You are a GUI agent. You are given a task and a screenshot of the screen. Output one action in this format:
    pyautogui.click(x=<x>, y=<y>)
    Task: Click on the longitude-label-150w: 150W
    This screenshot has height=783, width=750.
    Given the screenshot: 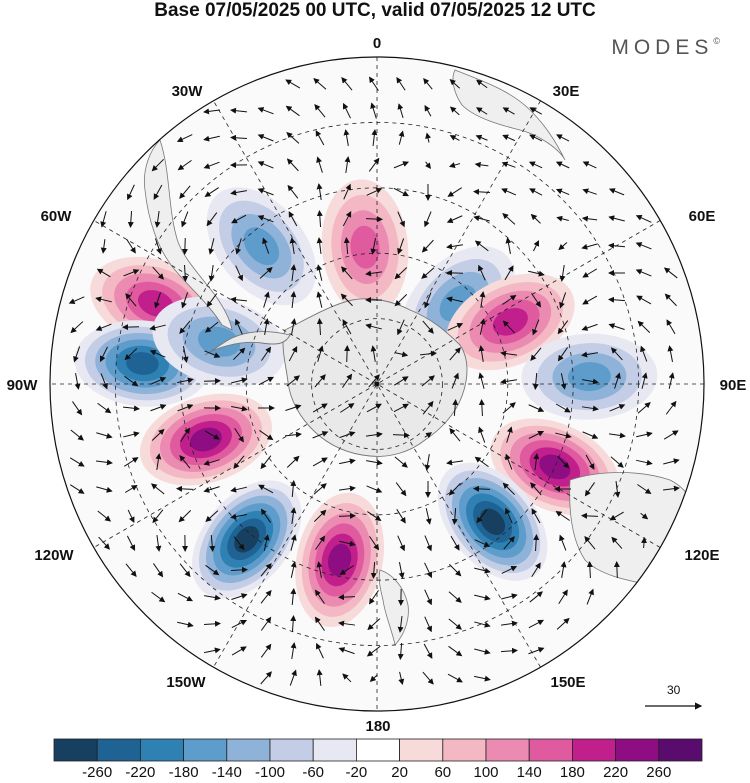 What is the action you would take?
    pyautogui.click(x=186, y=682)
    